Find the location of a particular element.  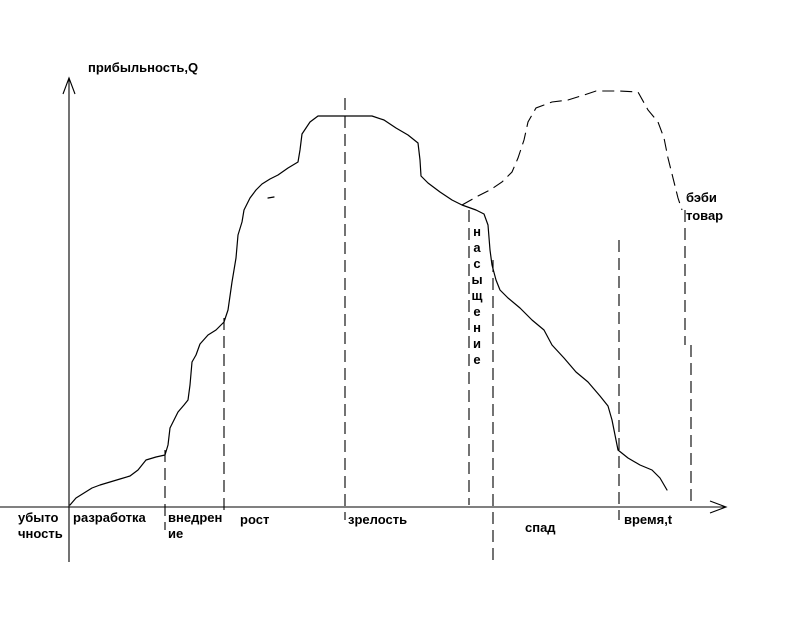

saturation-letter: ы is located at coordinates (476, 279).